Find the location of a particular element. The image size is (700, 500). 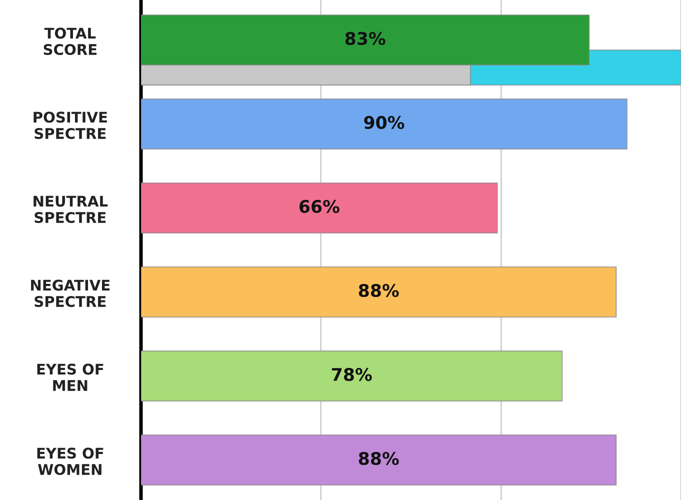

data-label: 90% is located at coordinates (384, 123).